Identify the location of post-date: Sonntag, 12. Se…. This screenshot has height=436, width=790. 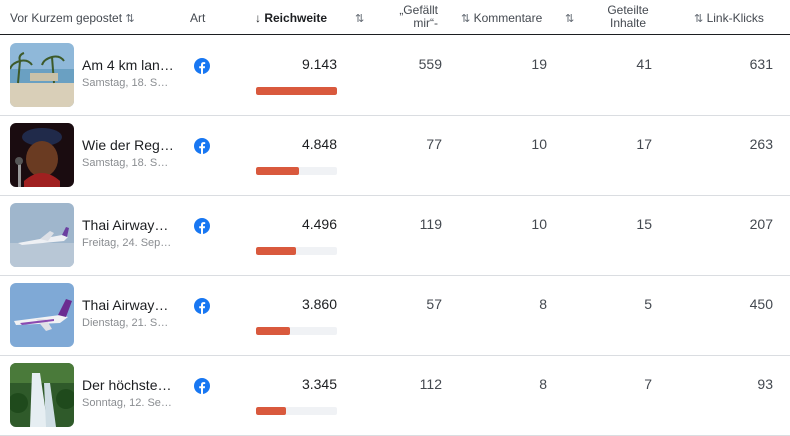
(127, 403).